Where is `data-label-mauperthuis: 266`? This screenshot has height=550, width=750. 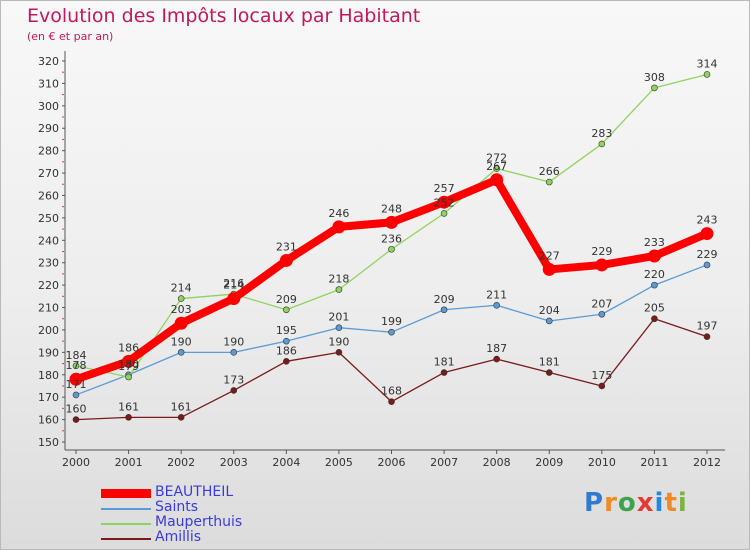
data-label-mauperthuis: 266 is located at coordinates (549, 171).